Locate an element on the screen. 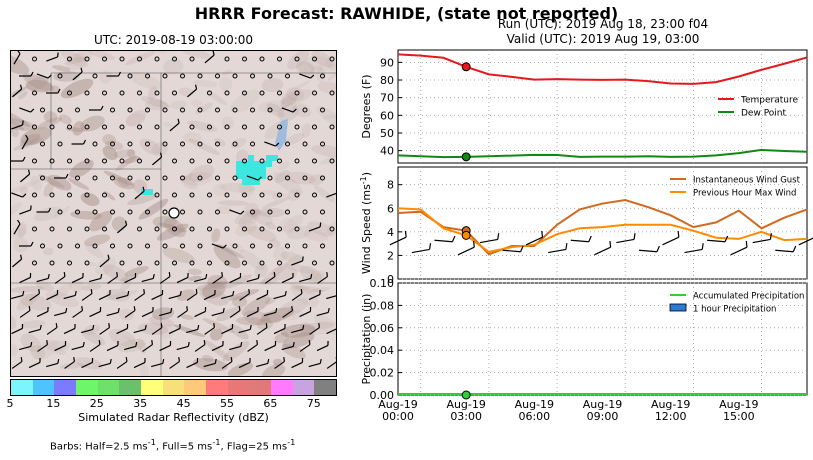  colorbar-segment is located at coordinates (130, 387).